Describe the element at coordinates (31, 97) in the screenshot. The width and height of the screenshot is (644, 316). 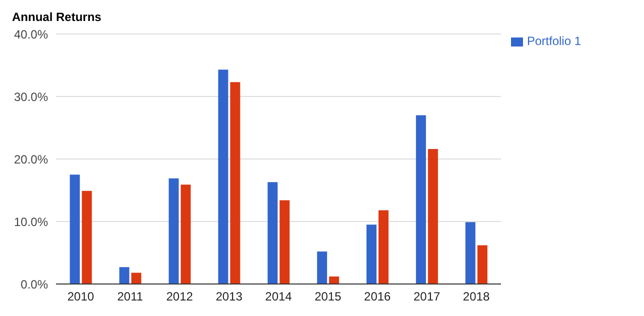
I see `y-tick-label: 30.0%` at that location.